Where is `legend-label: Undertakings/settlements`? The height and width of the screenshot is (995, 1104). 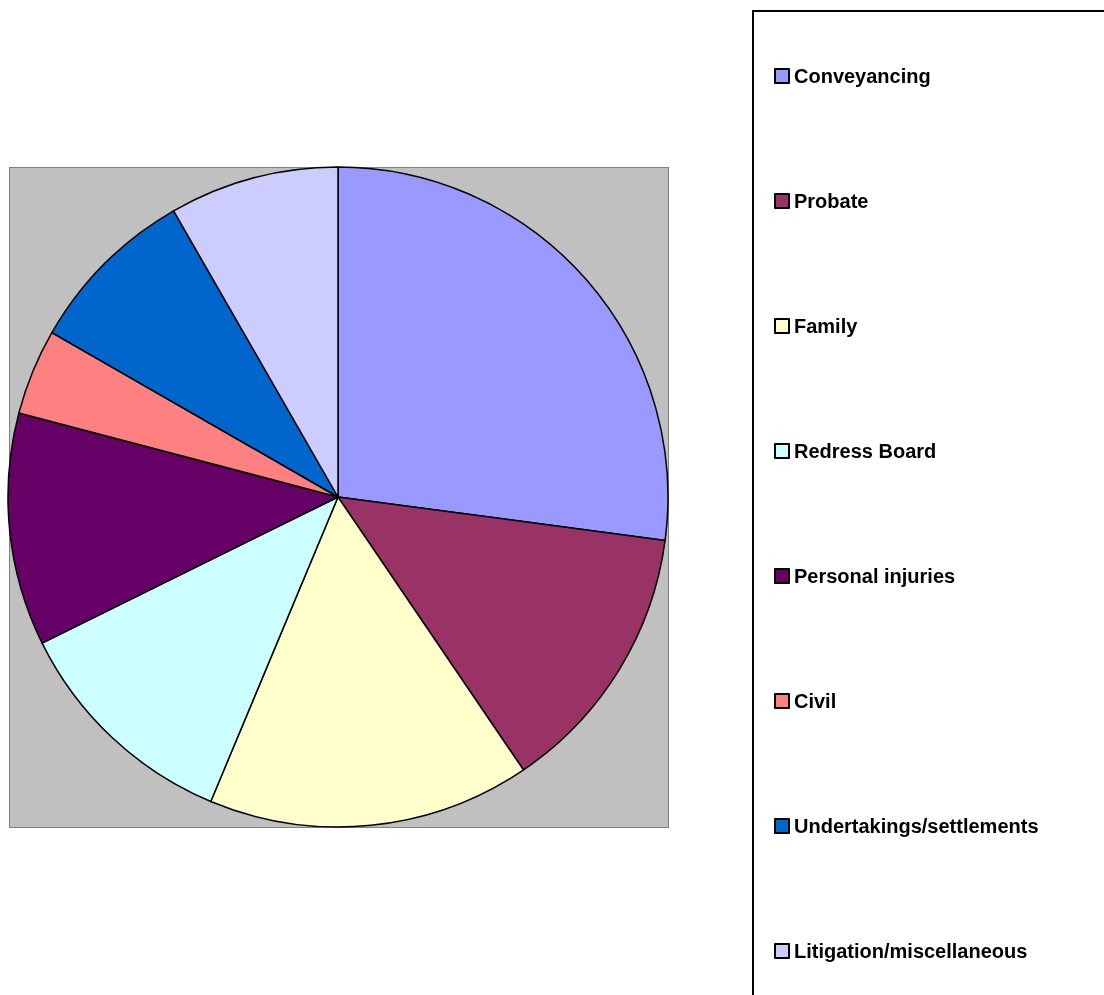
legend-label: Undertakings/settlements is located at coordinates (916, 826).